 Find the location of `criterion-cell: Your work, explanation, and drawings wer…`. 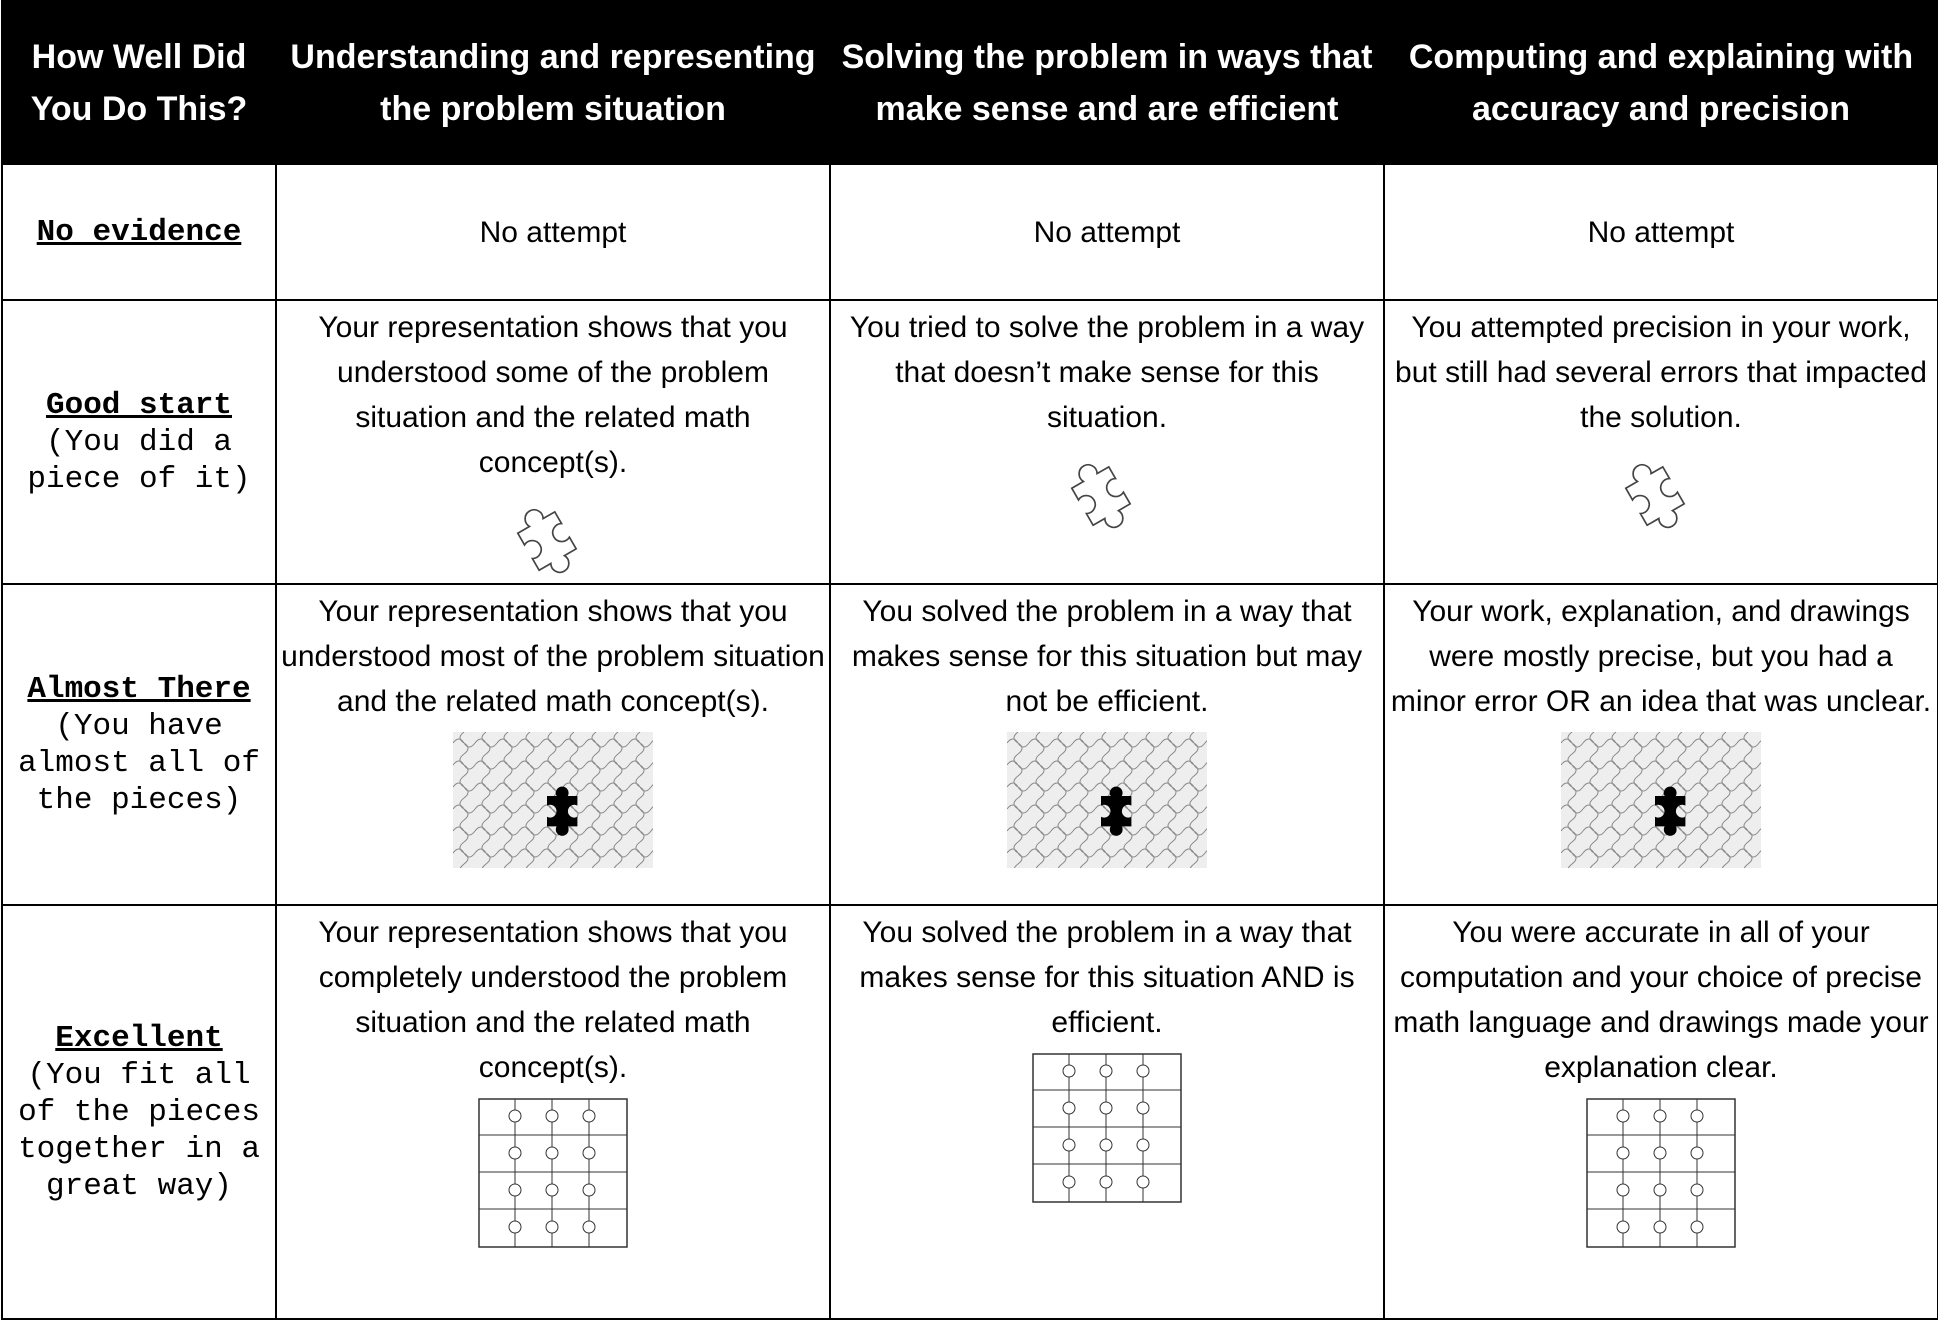

criterion-cell: Your work, explanation, and drawings wer… is located at coordinates (1660, 744).